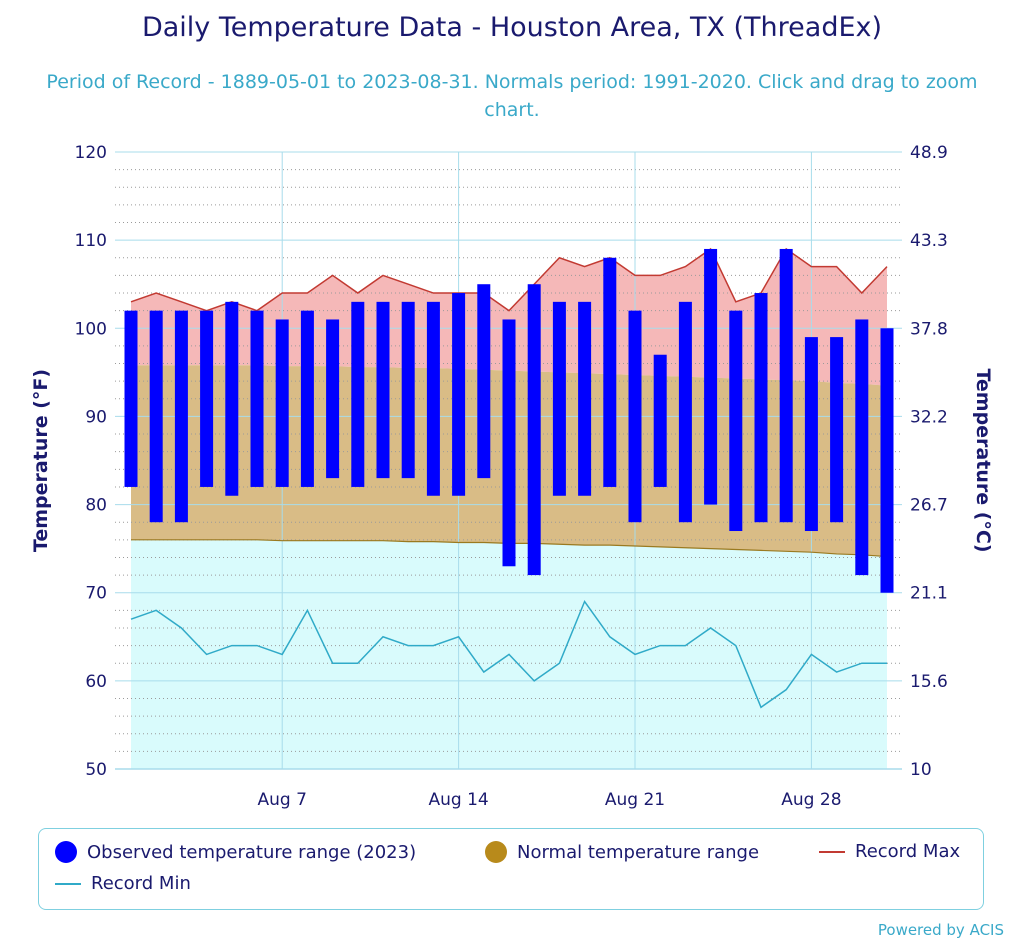 This screenshot has height=947, width=1024. I want to click on y-right-tick-label: 15.6, so click(929, 682).